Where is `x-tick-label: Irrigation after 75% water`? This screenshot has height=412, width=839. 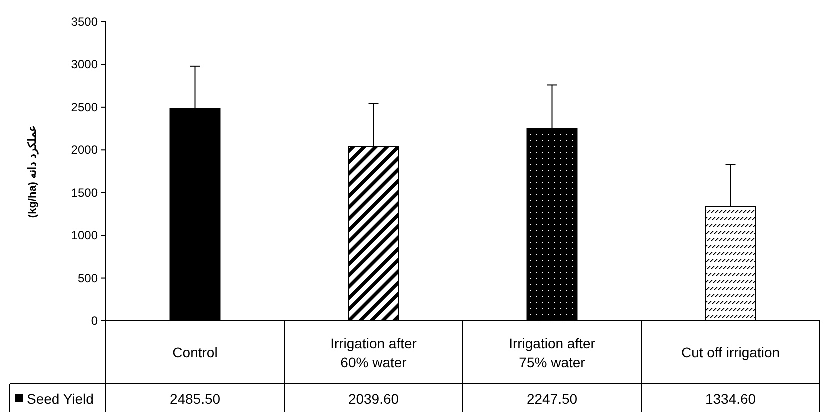 x-tick-label: Irrigation after 75% water is located at coordinates (552, 353).